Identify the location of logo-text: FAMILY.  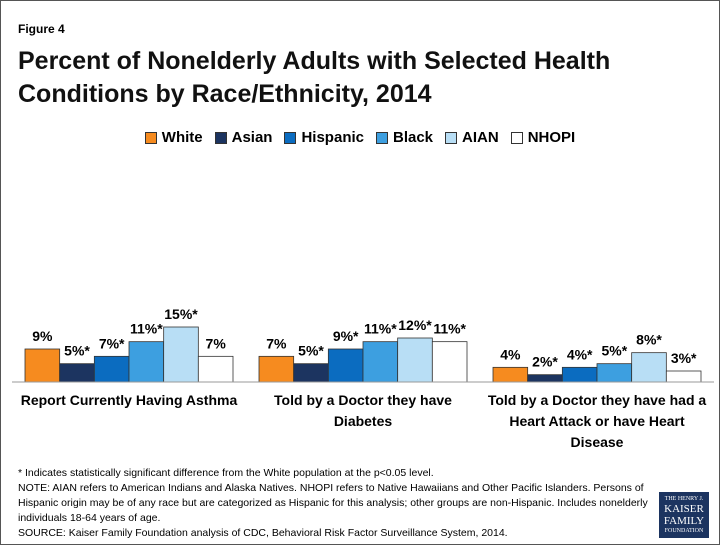
(684, 521).